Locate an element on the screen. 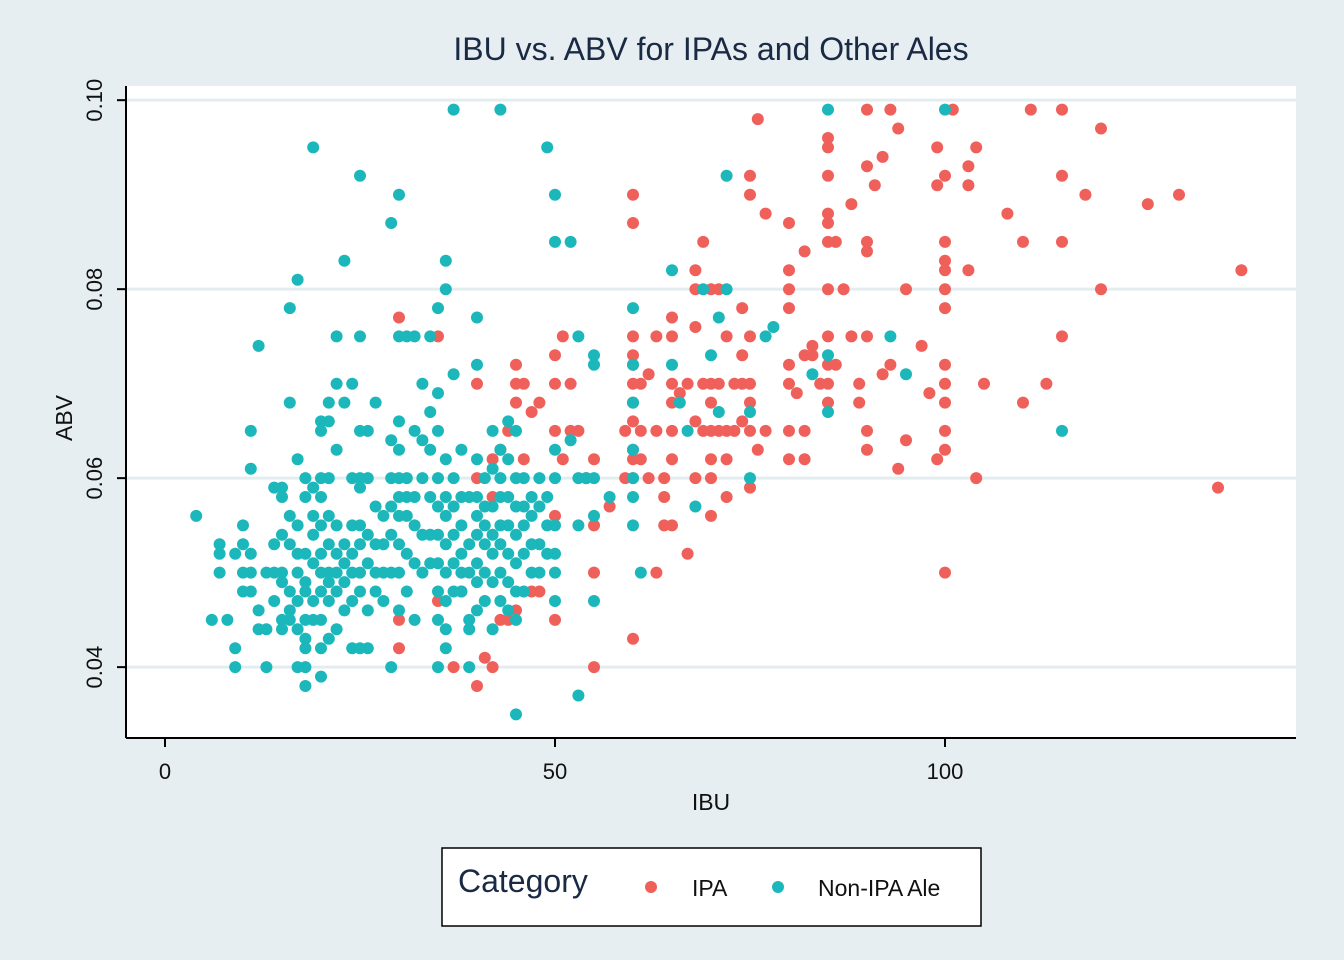 The height and width of the screenshot is (960, 1344). legend-box is located at coordinates (711, 887).